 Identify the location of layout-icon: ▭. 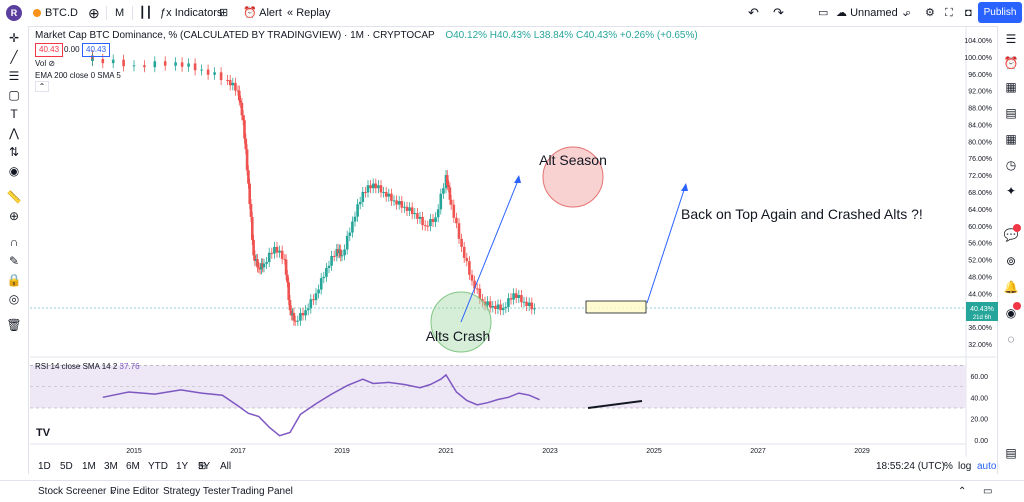
(823, 13).